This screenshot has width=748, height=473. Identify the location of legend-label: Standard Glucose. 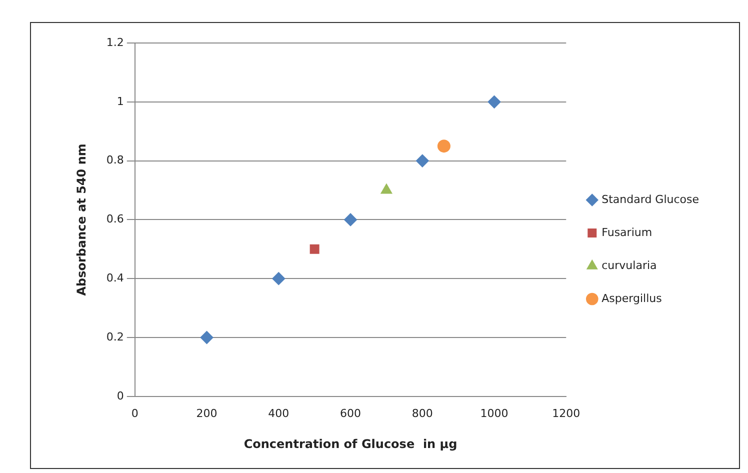
(651, 199).